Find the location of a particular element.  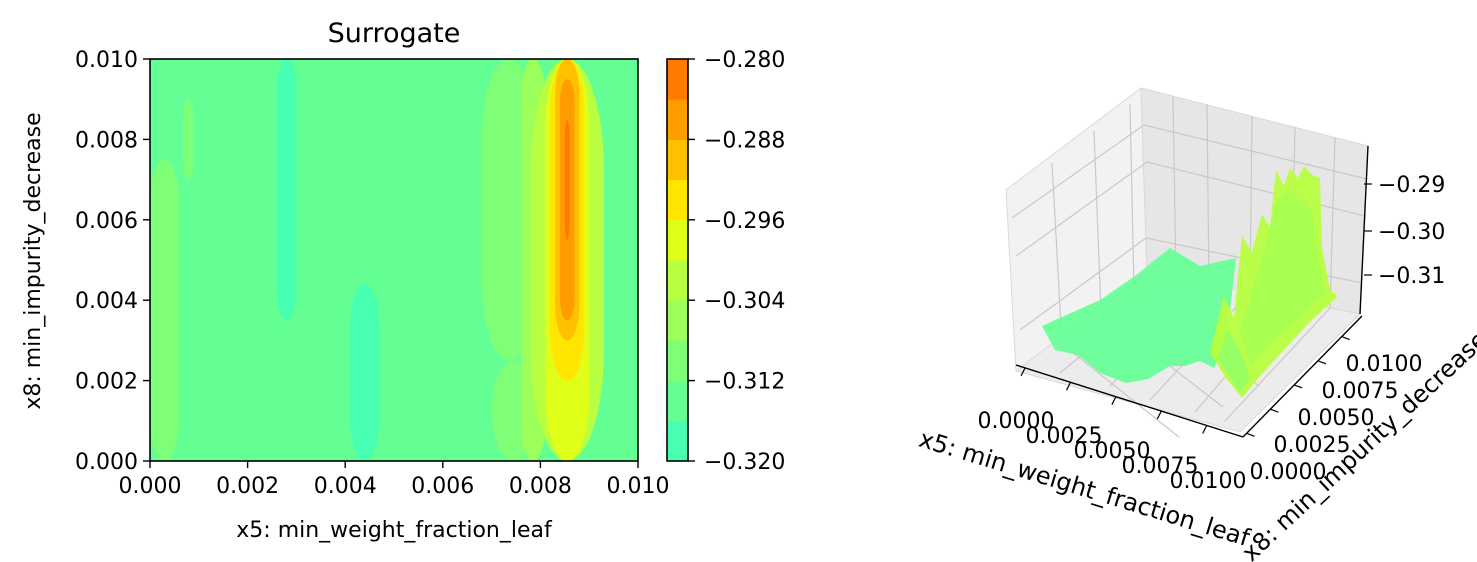

surface-z-tick-label: −0.31 is located at coordinates (1411, 276).